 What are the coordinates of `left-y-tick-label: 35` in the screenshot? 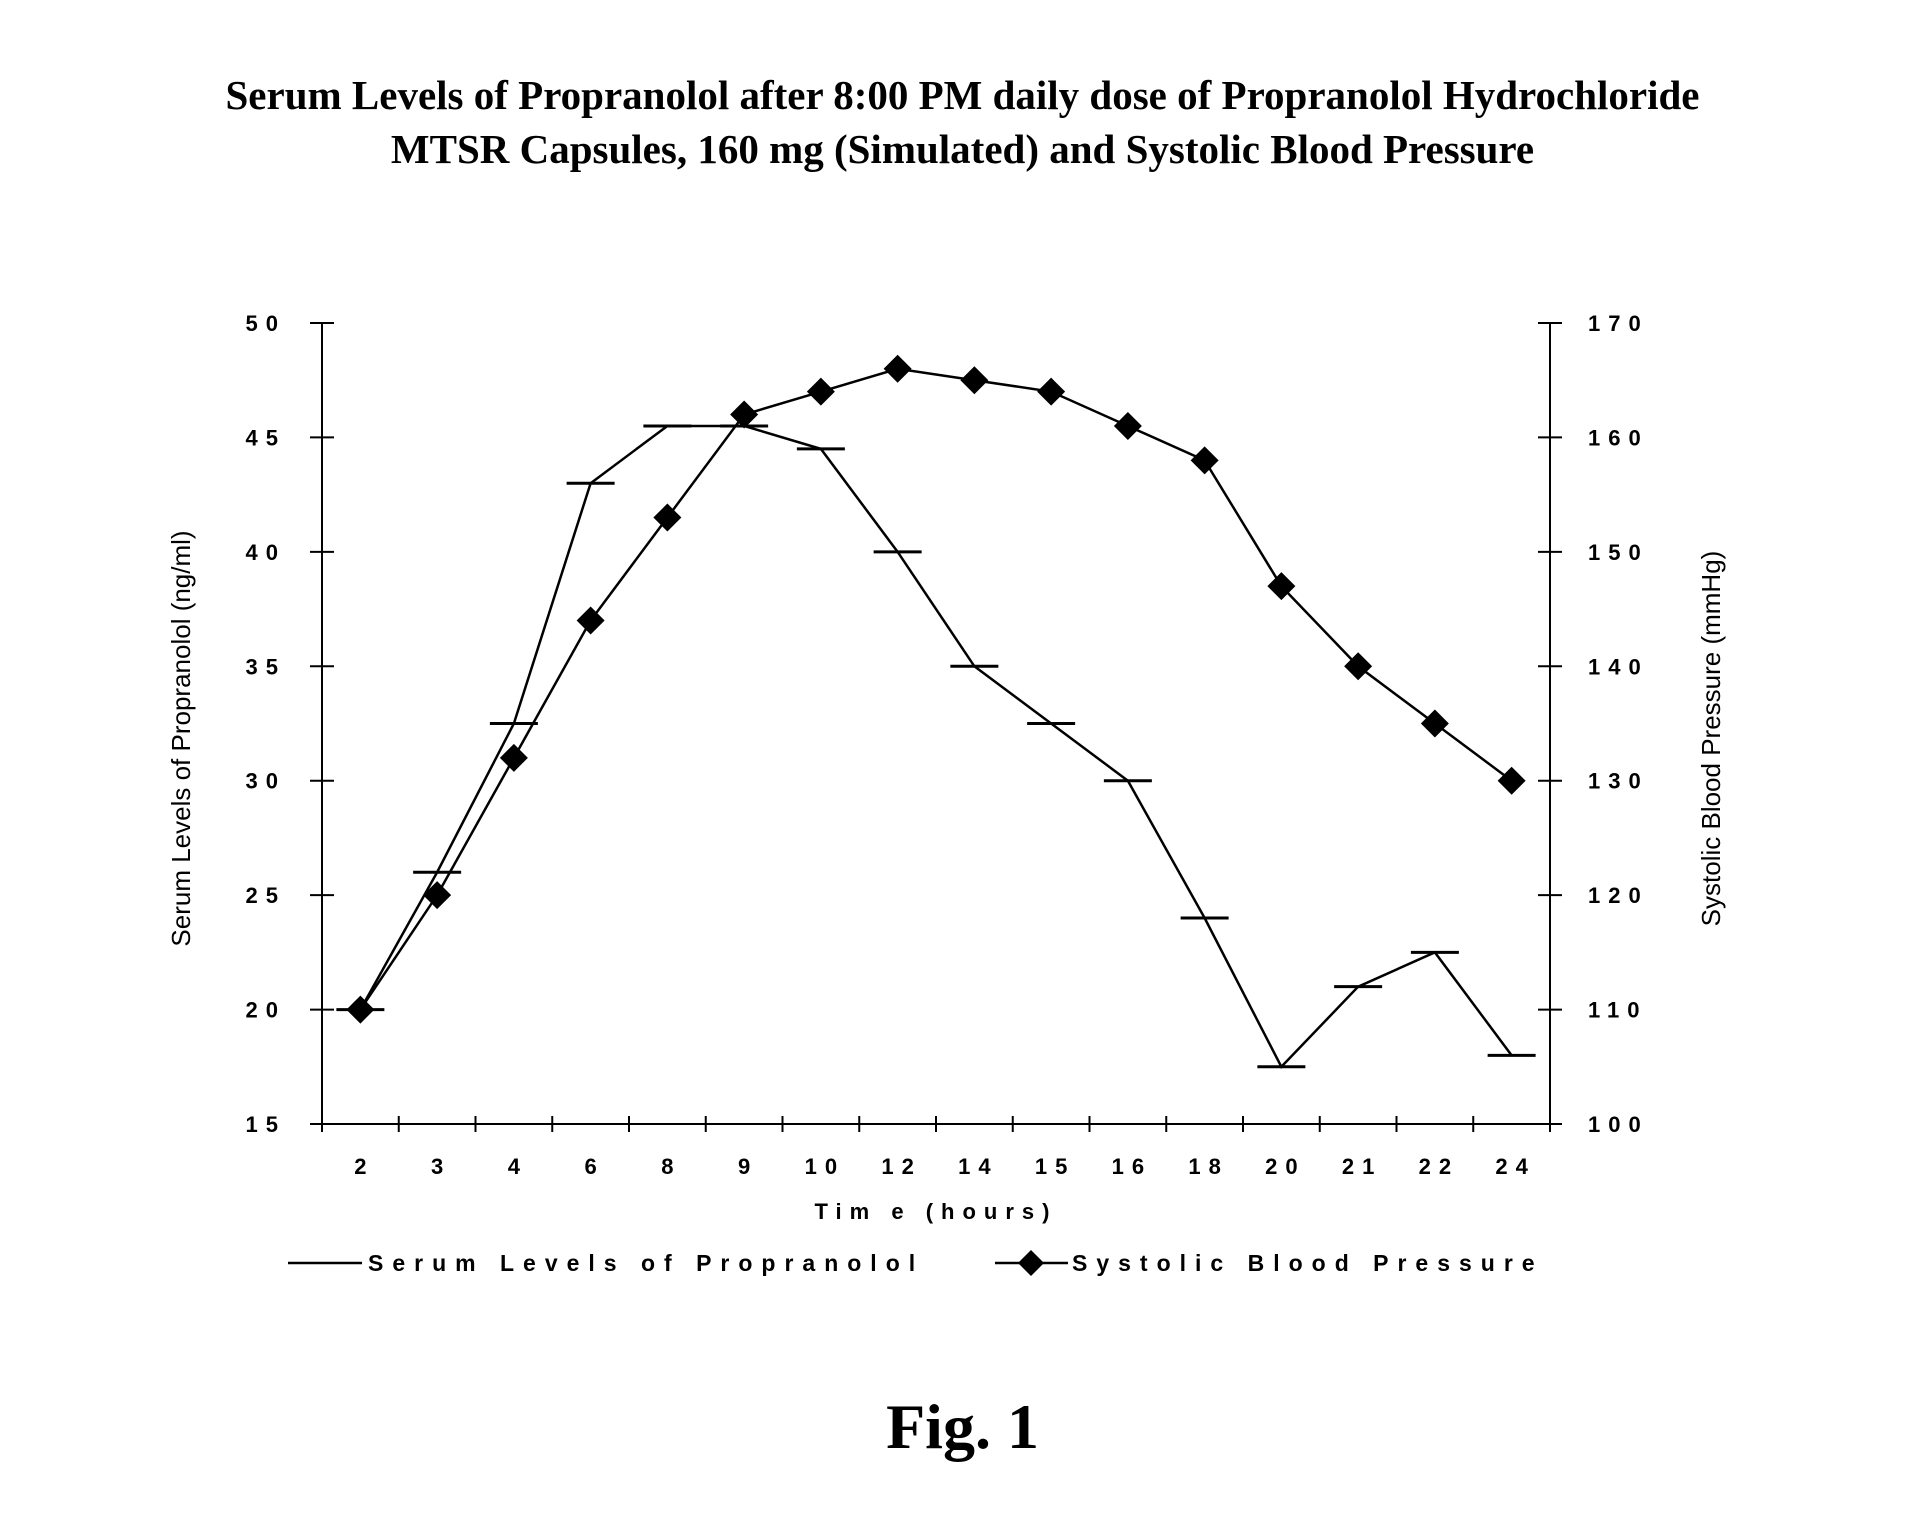 It's located at (266, 666).